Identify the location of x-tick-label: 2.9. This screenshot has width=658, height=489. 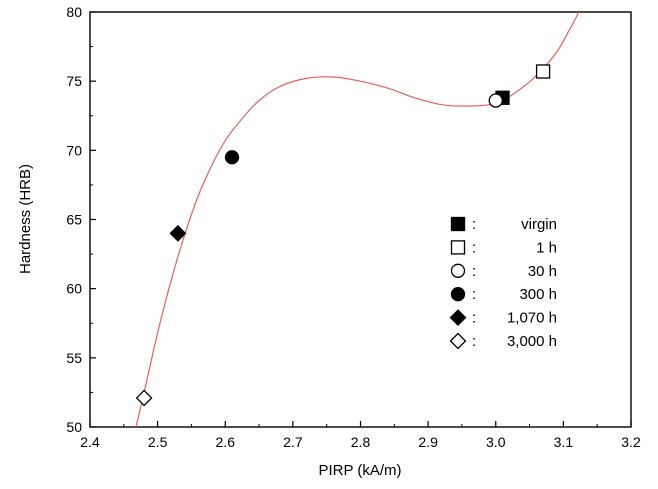
(428, 442).